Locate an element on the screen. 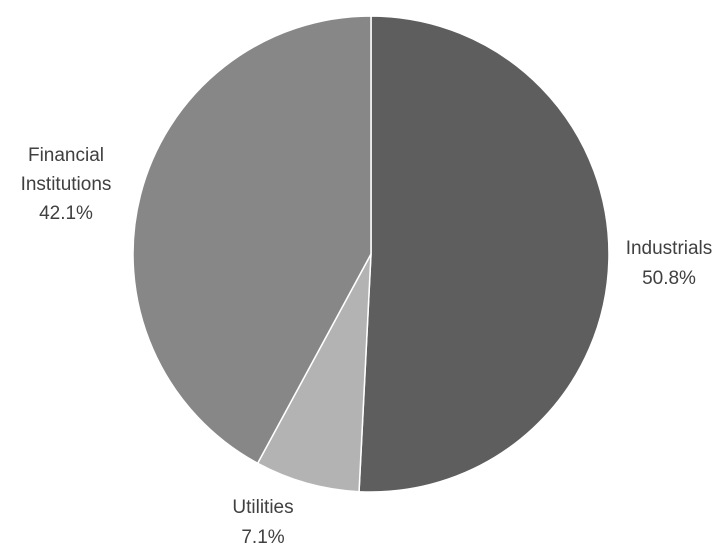 This screenshot has height=545, width=720. pie-slice-utilities is located at coordinates (314, 373).